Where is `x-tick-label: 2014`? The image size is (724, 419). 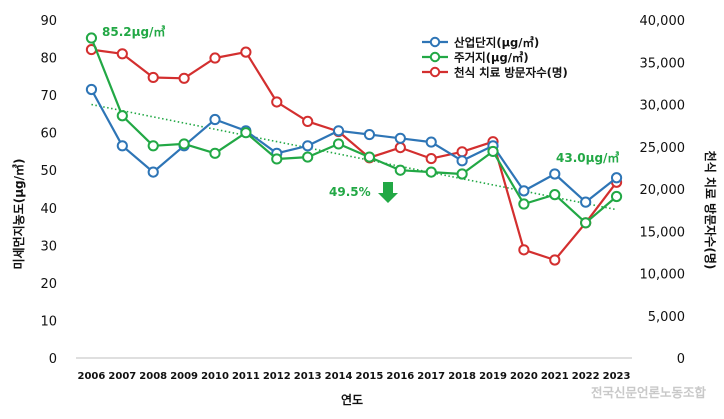
x-tick-label: 2014 is located at coordinates (339, 376).